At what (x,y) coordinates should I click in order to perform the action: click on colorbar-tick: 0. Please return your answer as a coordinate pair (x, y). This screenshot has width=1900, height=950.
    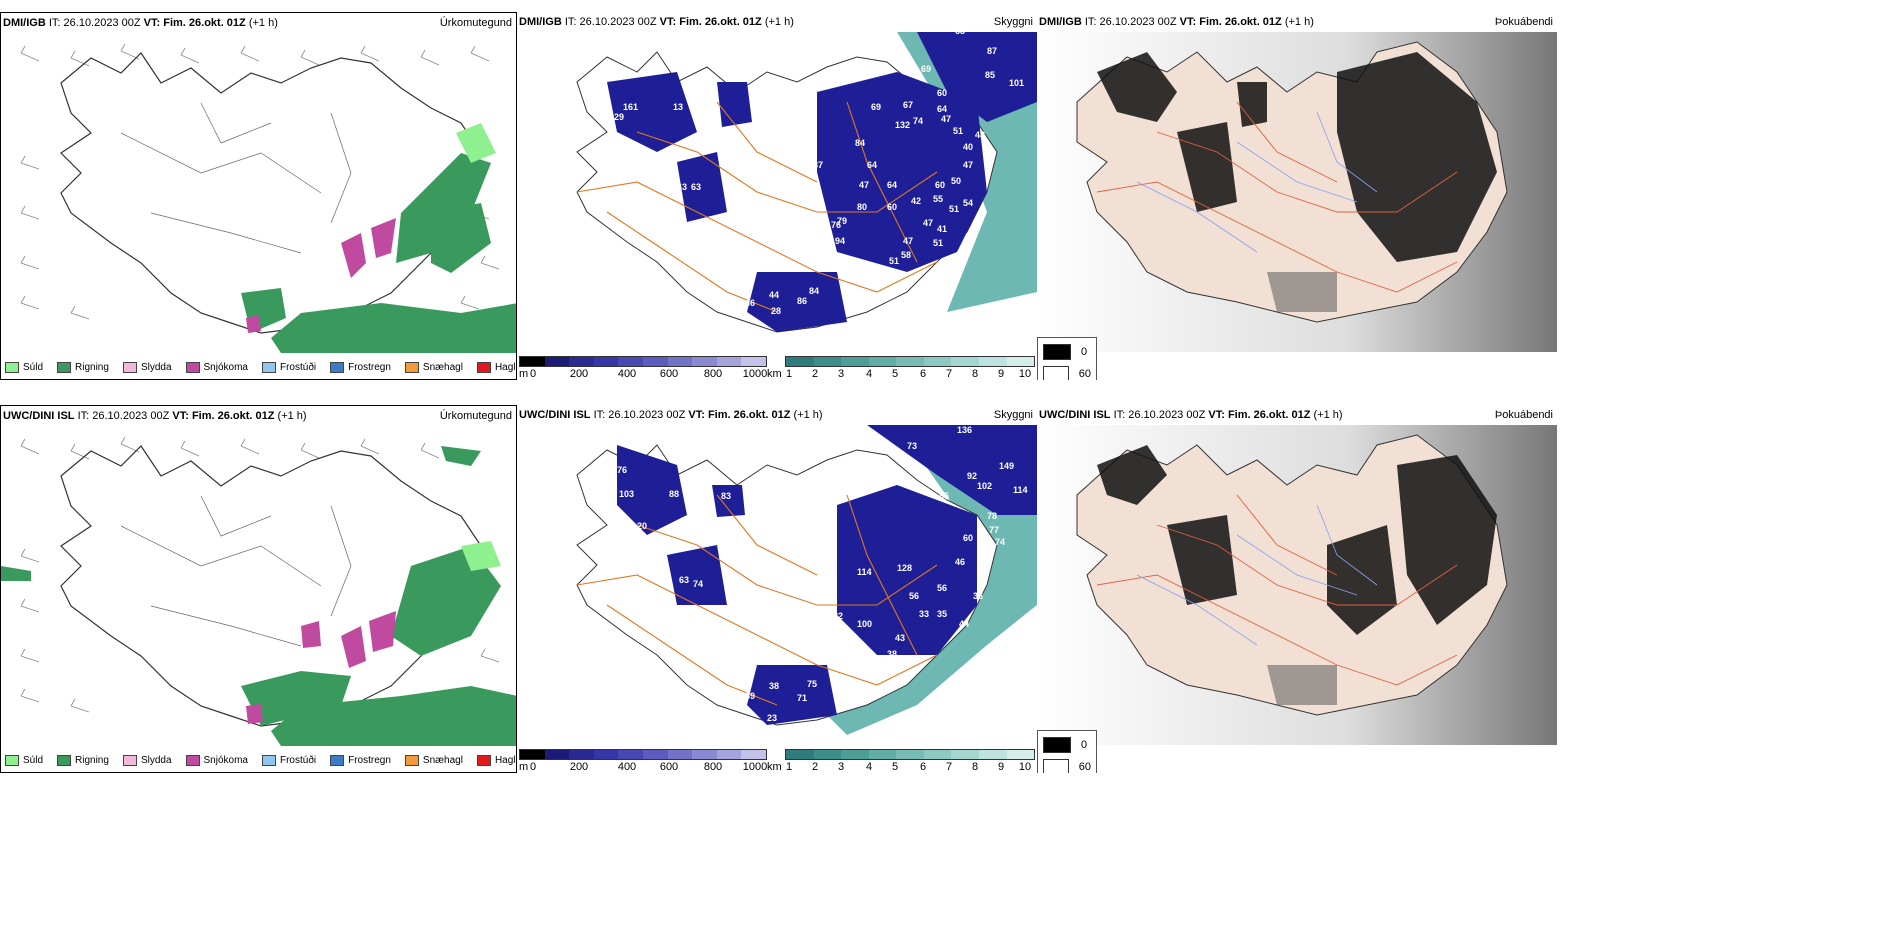
    Looking at the image, I should click on (533, 374).